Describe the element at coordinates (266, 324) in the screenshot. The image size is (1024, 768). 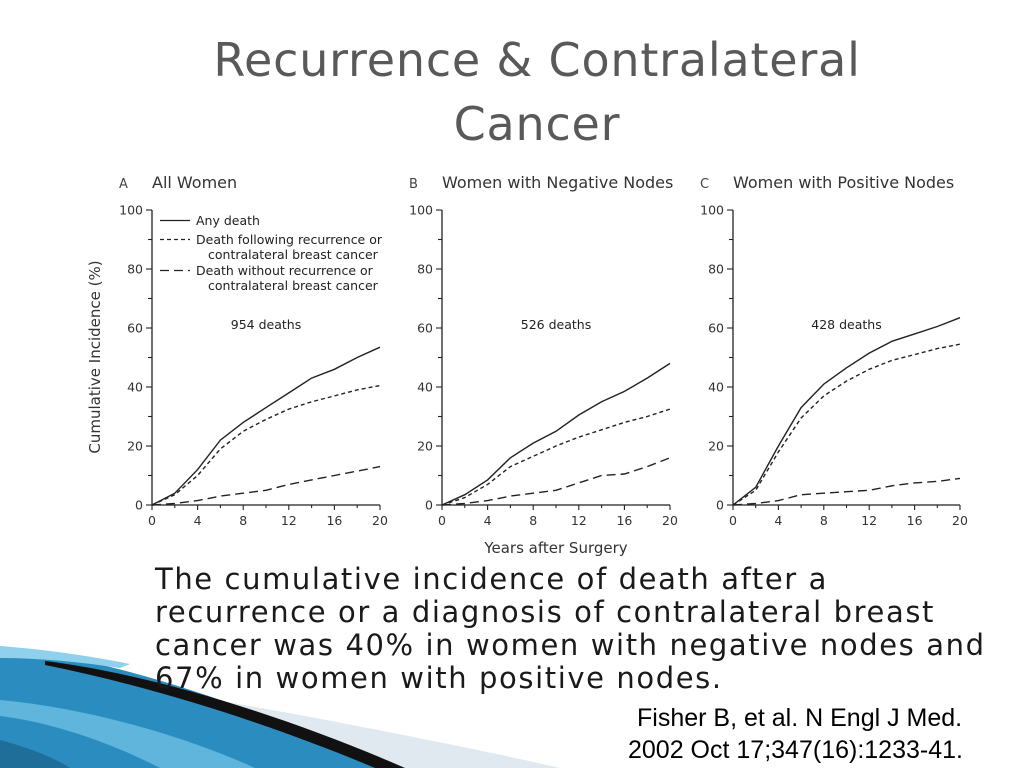
I see `panel-a-deaths-annotation: 954 deaths` at that location.